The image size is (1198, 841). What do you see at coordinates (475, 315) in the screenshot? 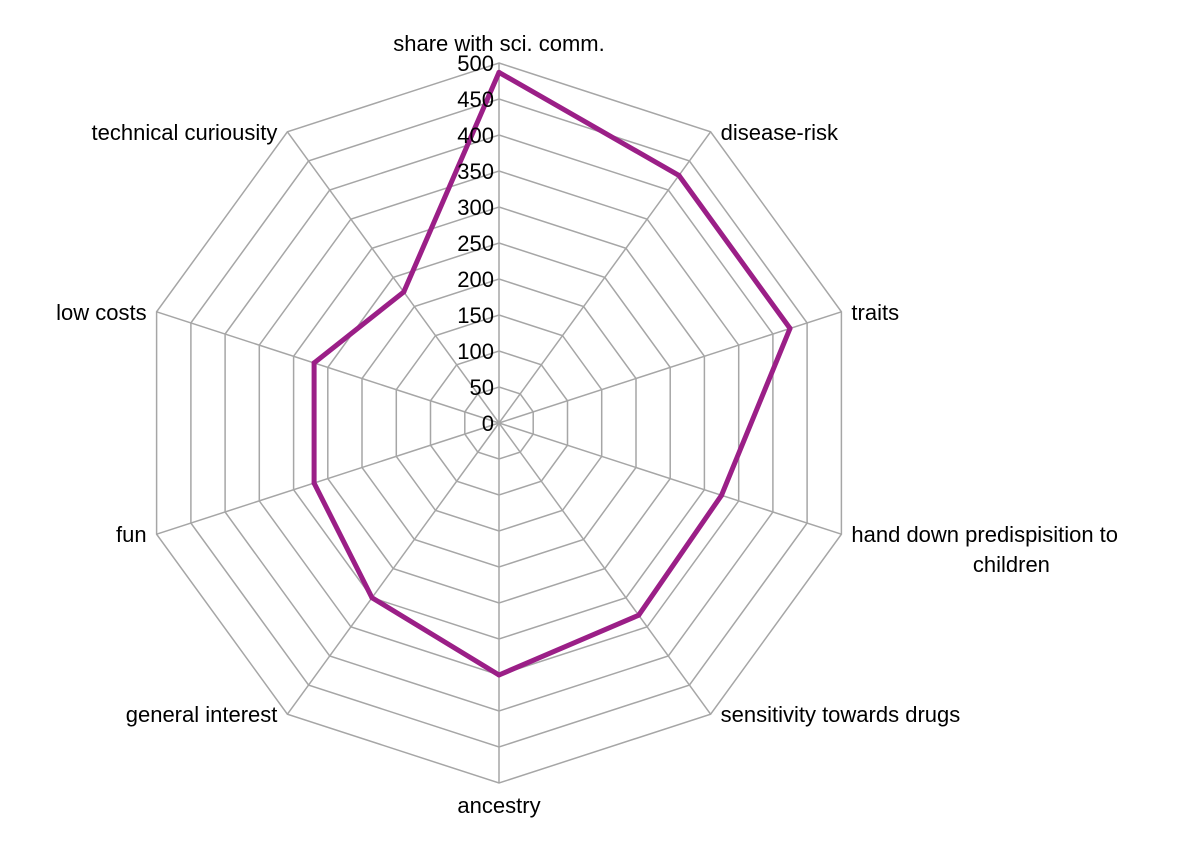
I see `tick-label-150: 150` at bounding box center [475, 315].